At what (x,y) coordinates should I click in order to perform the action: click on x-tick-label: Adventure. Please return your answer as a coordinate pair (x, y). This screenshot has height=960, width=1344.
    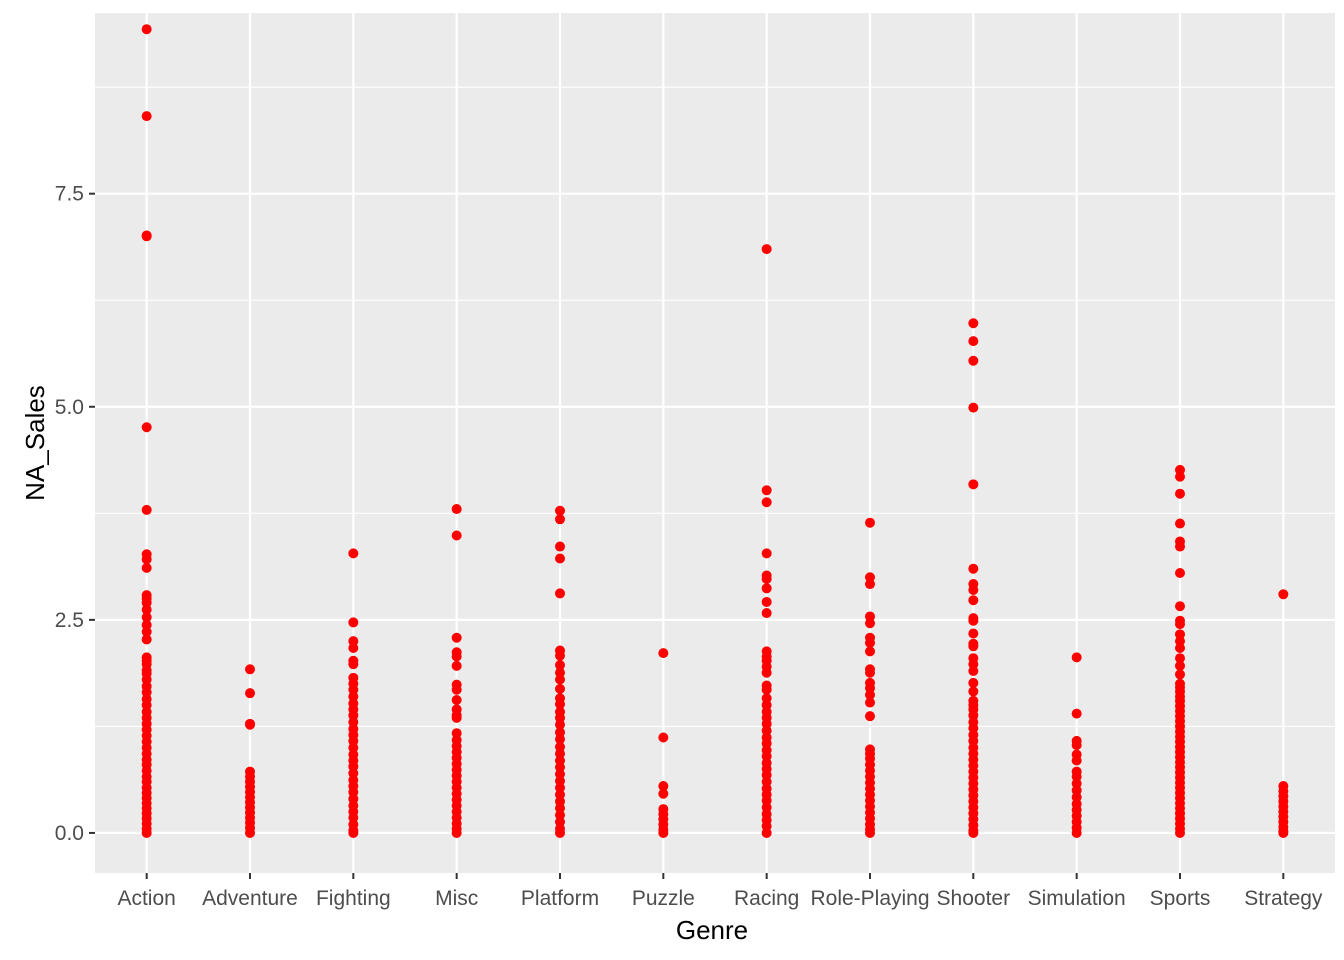
    Looking at the image, I should click on (250, 898).